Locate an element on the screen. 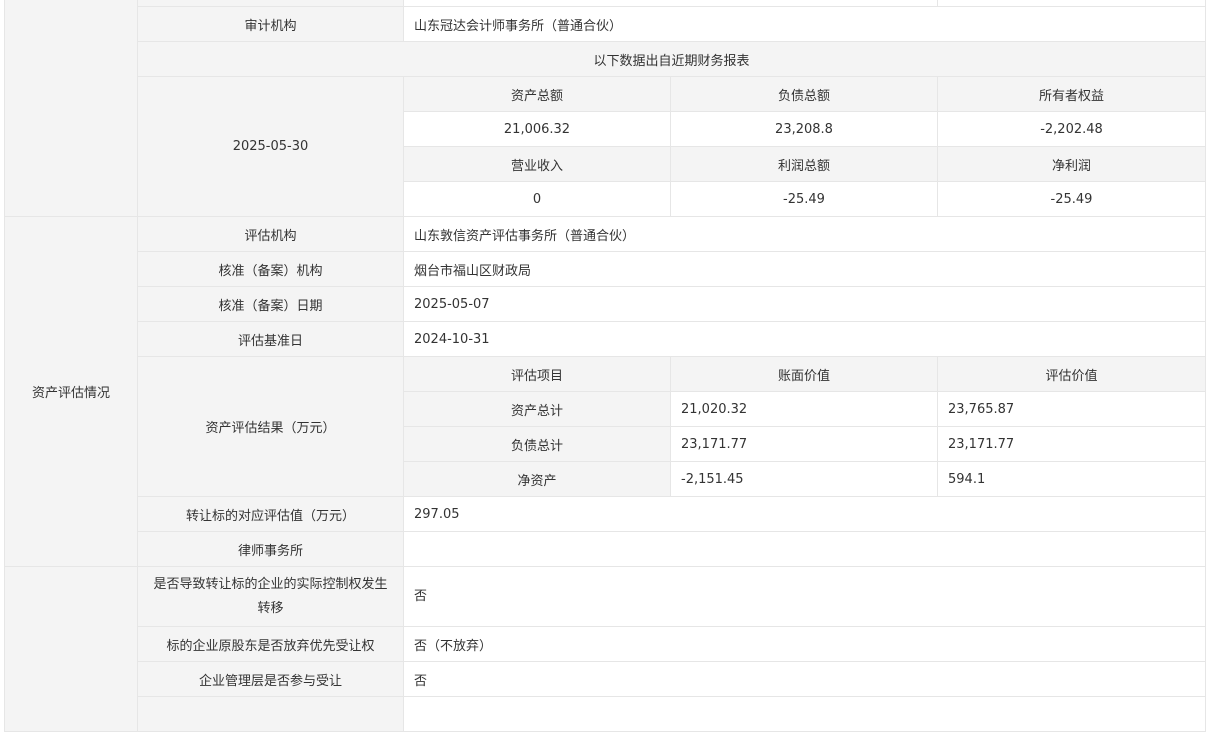 Image resolution: width=1211 pixels, height=732 pixels. result-header: 评估项目 is located at coordinates (537, 374).